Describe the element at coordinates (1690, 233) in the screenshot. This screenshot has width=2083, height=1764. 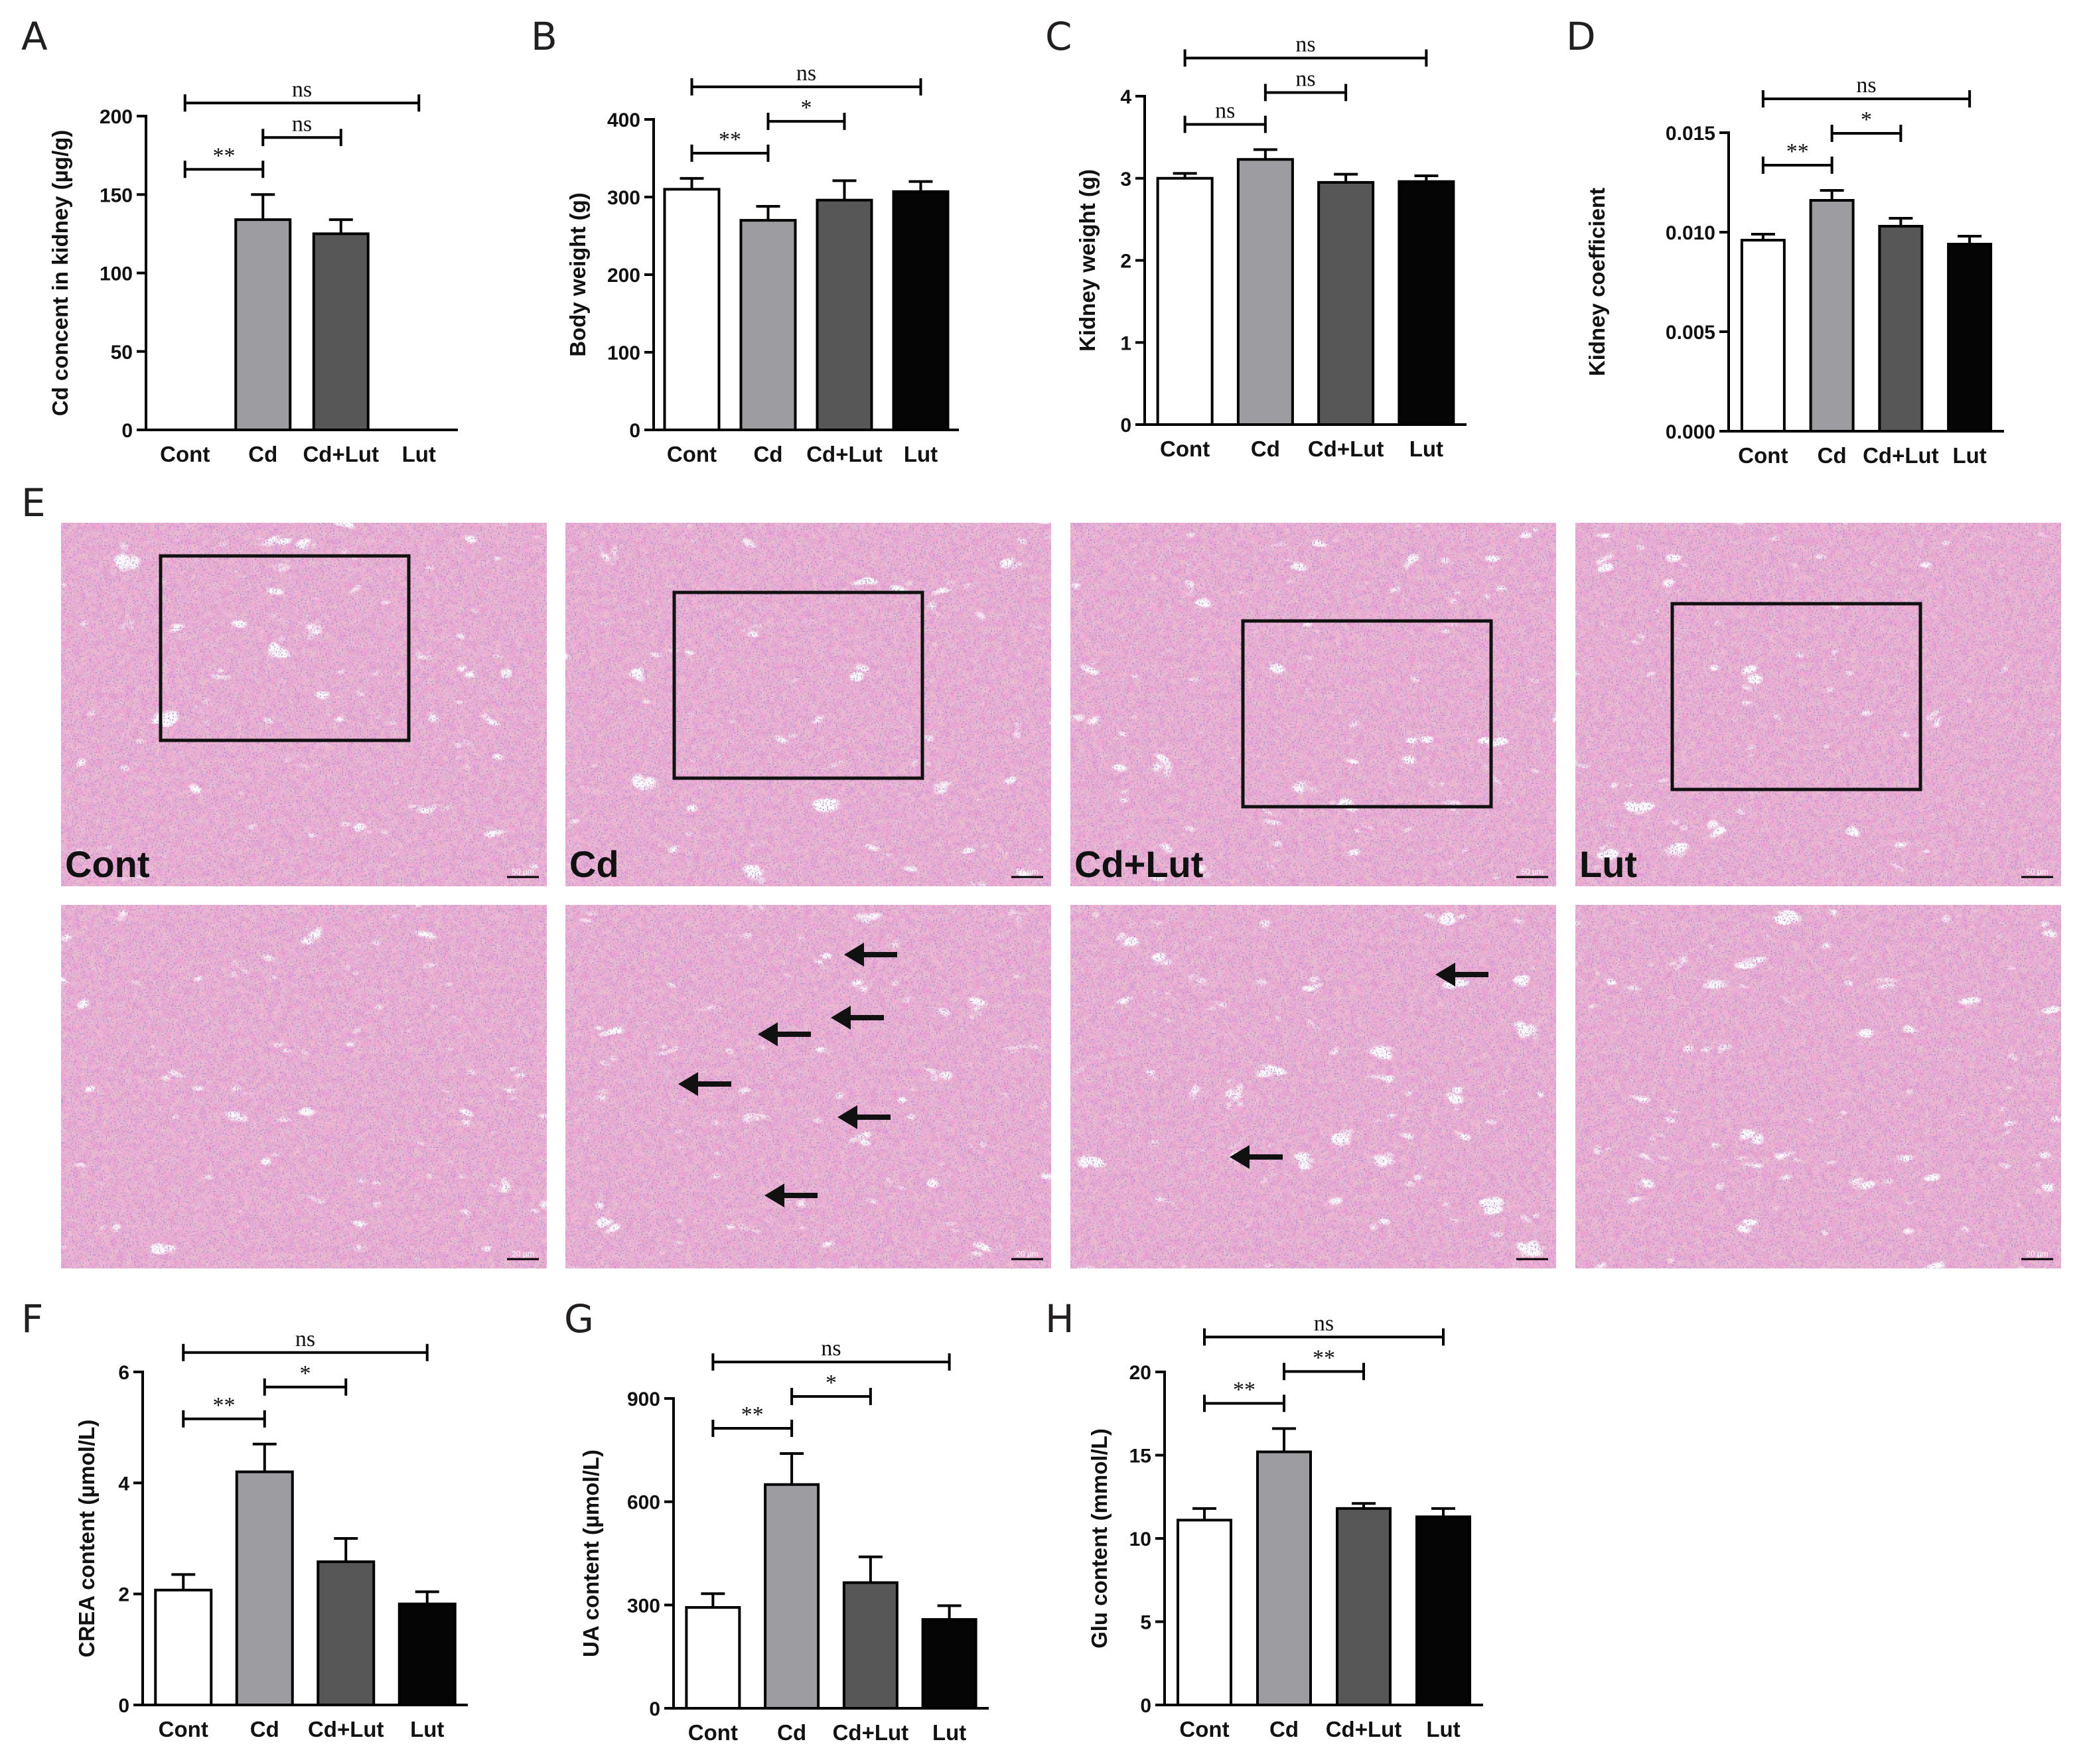
I see `y-tick-label: 0.010` at that location.